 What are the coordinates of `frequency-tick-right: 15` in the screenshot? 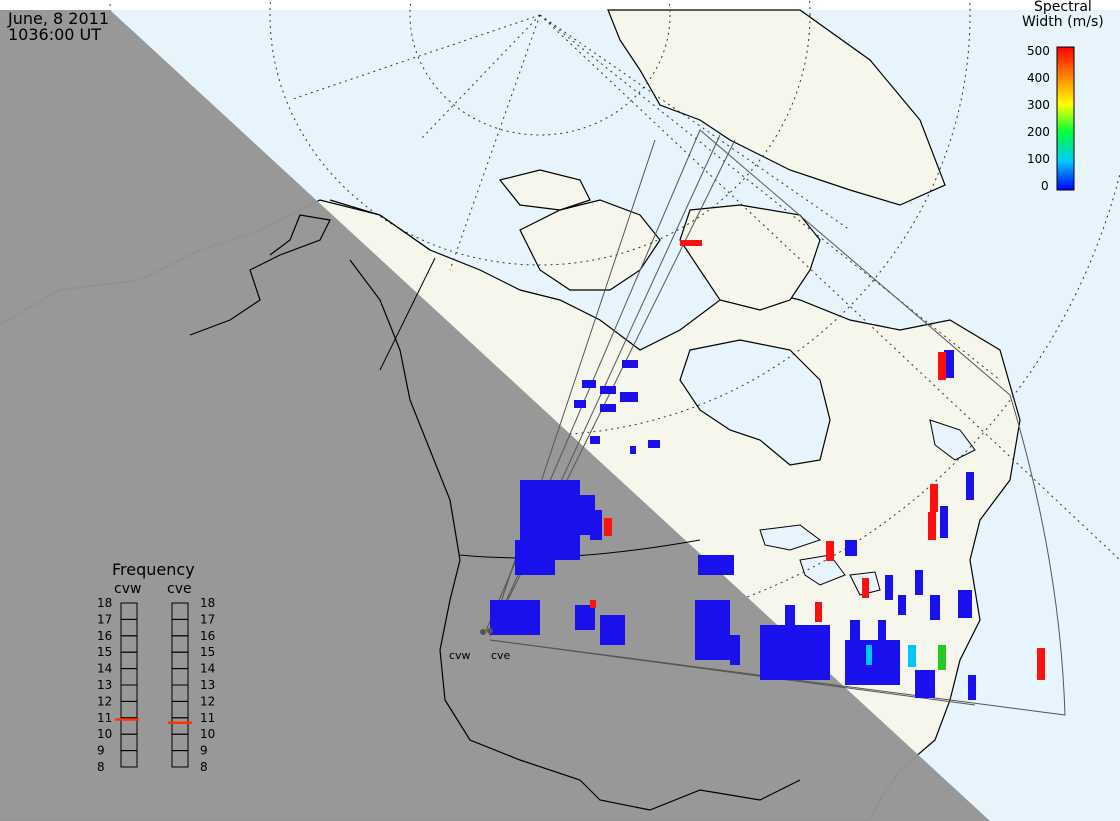 It's located at (207, 652).